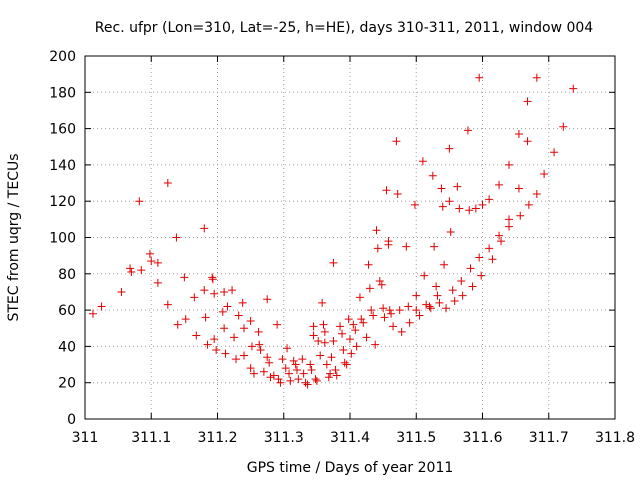  What do you see at coordinates (62, 202) in the screenshot?
I see `y-tick-label: 120` at bounding box center [62, 202].